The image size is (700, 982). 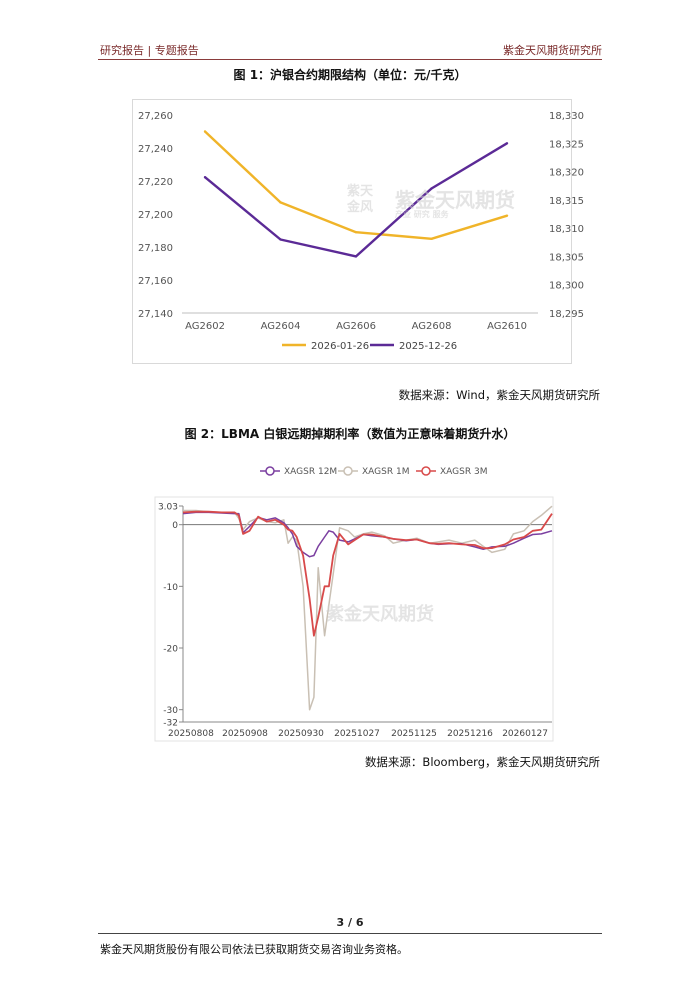 I want to click on y-left-tick-4: 27,180, so click(x=155, y=248).